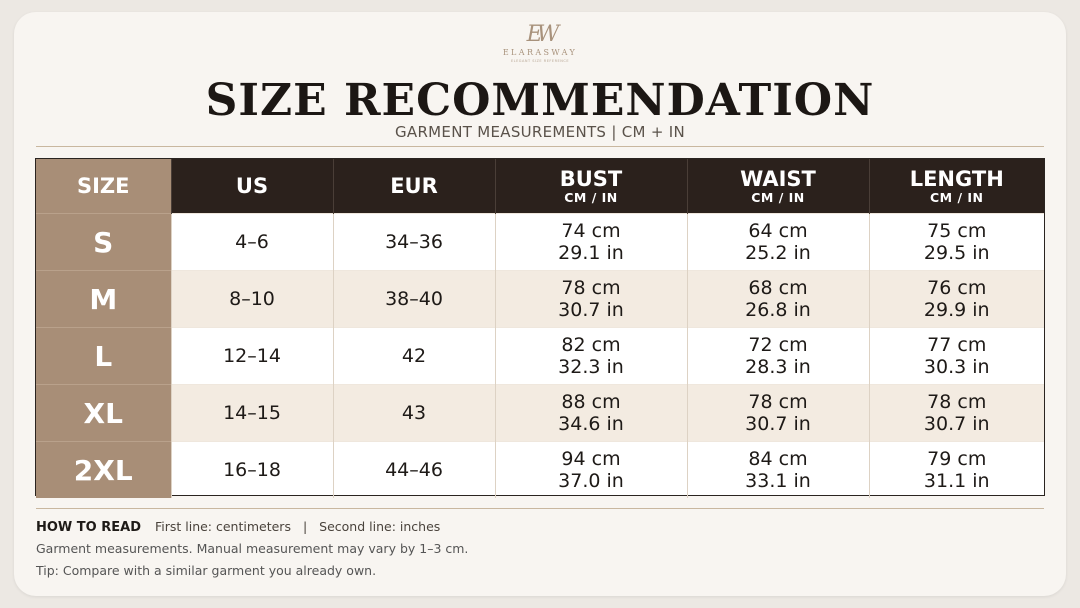 The height and width of the screenshot is (608, 1080). What do you see at coordinates (590, 413) in the screenshot?
I see `bust-cell: 88 cm 34.6 in` at bounding box center [590, 413].